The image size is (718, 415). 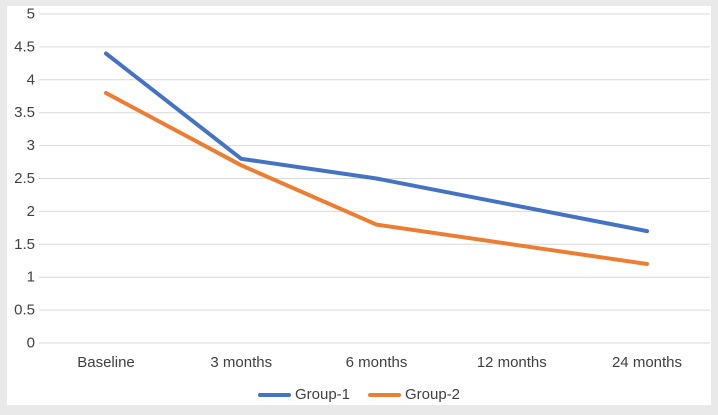 I want to click on legend-label: Group-1, so click(x=322, y=394).